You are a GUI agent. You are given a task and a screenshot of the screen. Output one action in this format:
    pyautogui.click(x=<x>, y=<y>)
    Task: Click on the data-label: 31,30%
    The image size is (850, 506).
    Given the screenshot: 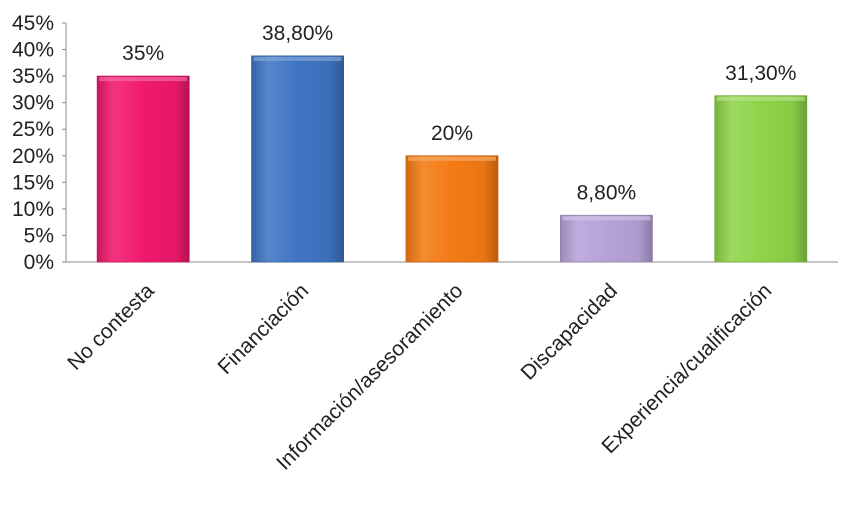 What is the action you would take?
    pyautogui.click(x=760, y=73)
    